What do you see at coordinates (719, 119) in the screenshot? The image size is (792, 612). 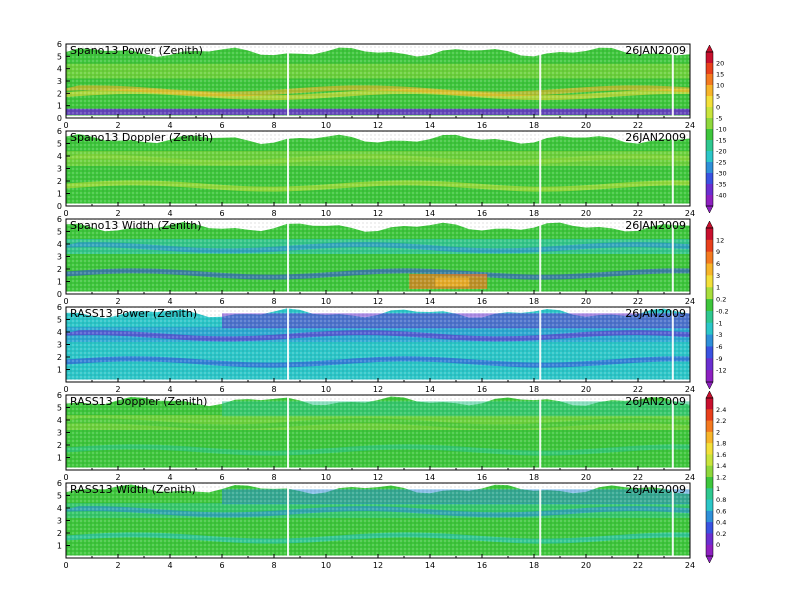 I see `colorbar-label: -5` at bounding box center [719, 119].